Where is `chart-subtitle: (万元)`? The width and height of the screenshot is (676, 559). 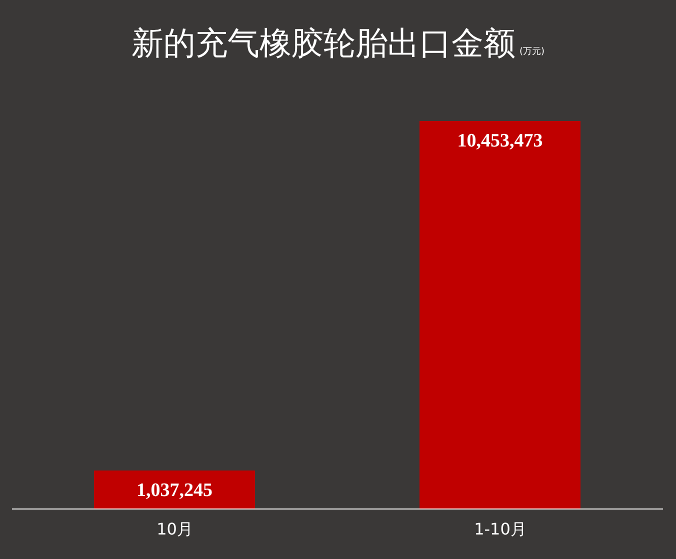
chart-subtitle: (万元) is located at coordinates (532, 52).